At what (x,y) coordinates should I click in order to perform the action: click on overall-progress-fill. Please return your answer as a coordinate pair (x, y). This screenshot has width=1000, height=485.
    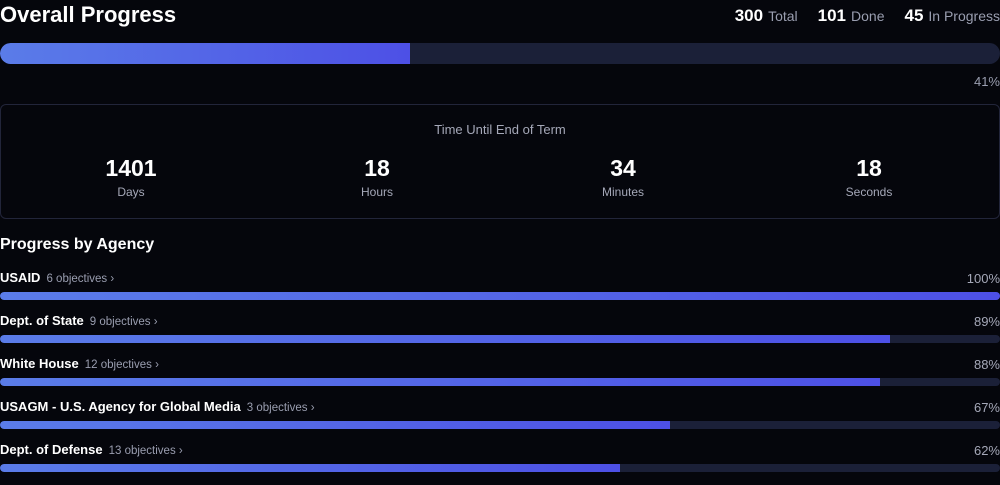
    Looking at the image, I should click on (205, 53).